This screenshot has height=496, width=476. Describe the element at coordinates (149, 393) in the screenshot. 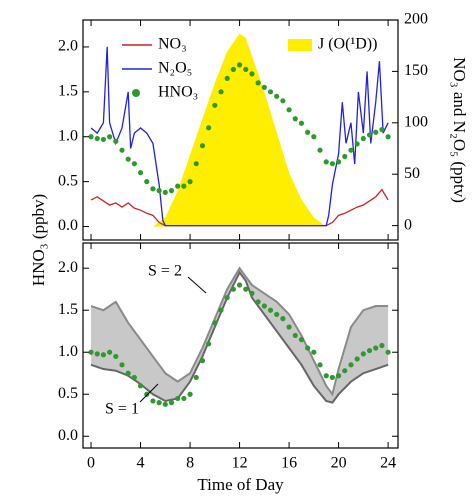

I see `annotation-leader` at that location.